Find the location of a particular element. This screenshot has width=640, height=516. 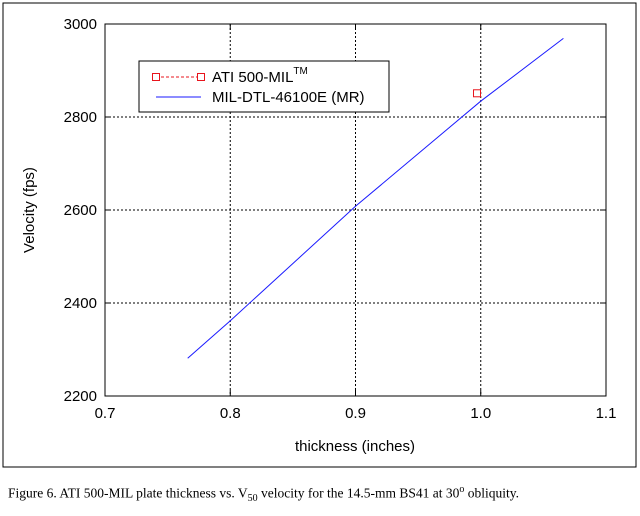

y-tick-label: 2200 is located at coordinates (80, 396).